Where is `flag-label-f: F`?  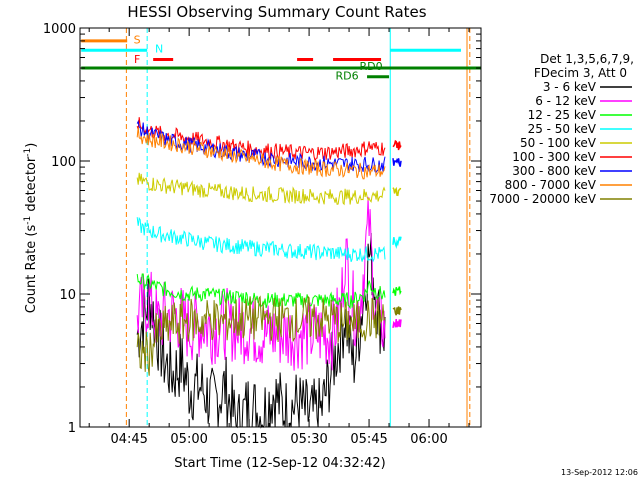
flag-label-f: F is located at coordinates (137, 59).